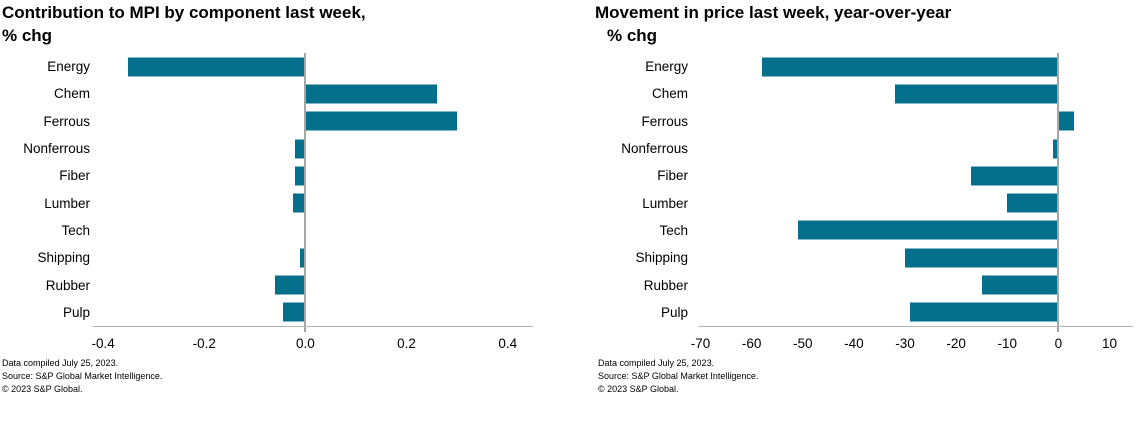  Describe the element at coordinates (305, 343) in the screenshot. I see `x-tick-label: 0.0` at that location.